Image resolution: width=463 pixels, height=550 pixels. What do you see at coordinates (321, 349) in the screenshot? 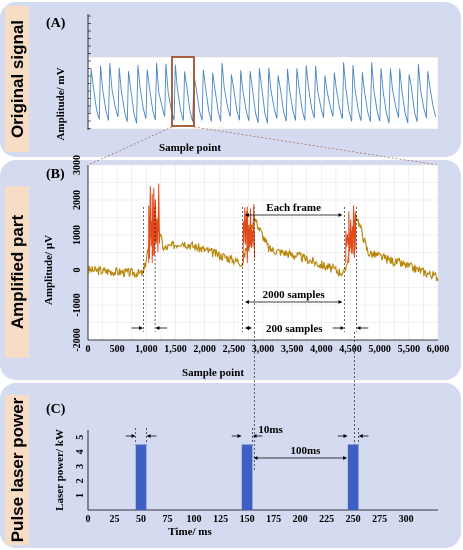
I see `panel-b-xtick-label: 4,000` at bounding box center [321, 349].